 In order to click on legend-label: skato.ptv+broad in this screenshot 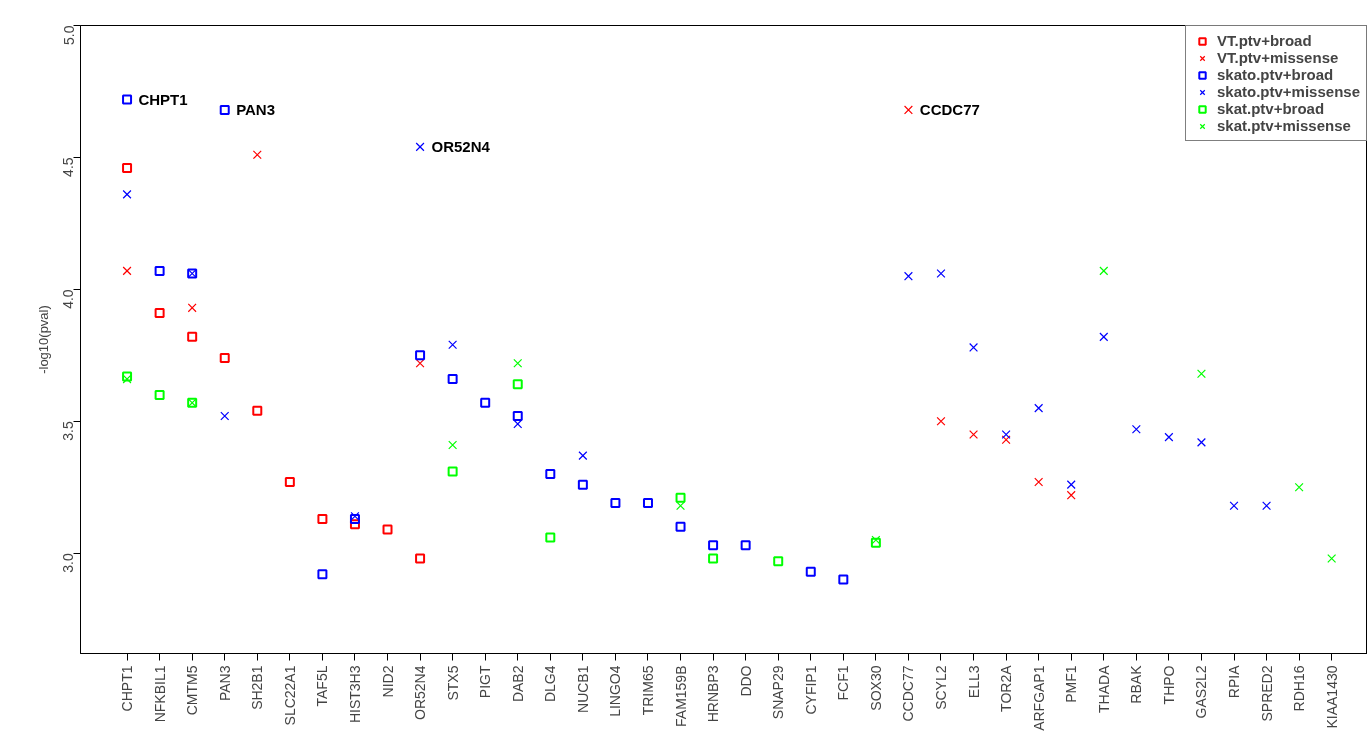, I will do `click(1275, 74)`.